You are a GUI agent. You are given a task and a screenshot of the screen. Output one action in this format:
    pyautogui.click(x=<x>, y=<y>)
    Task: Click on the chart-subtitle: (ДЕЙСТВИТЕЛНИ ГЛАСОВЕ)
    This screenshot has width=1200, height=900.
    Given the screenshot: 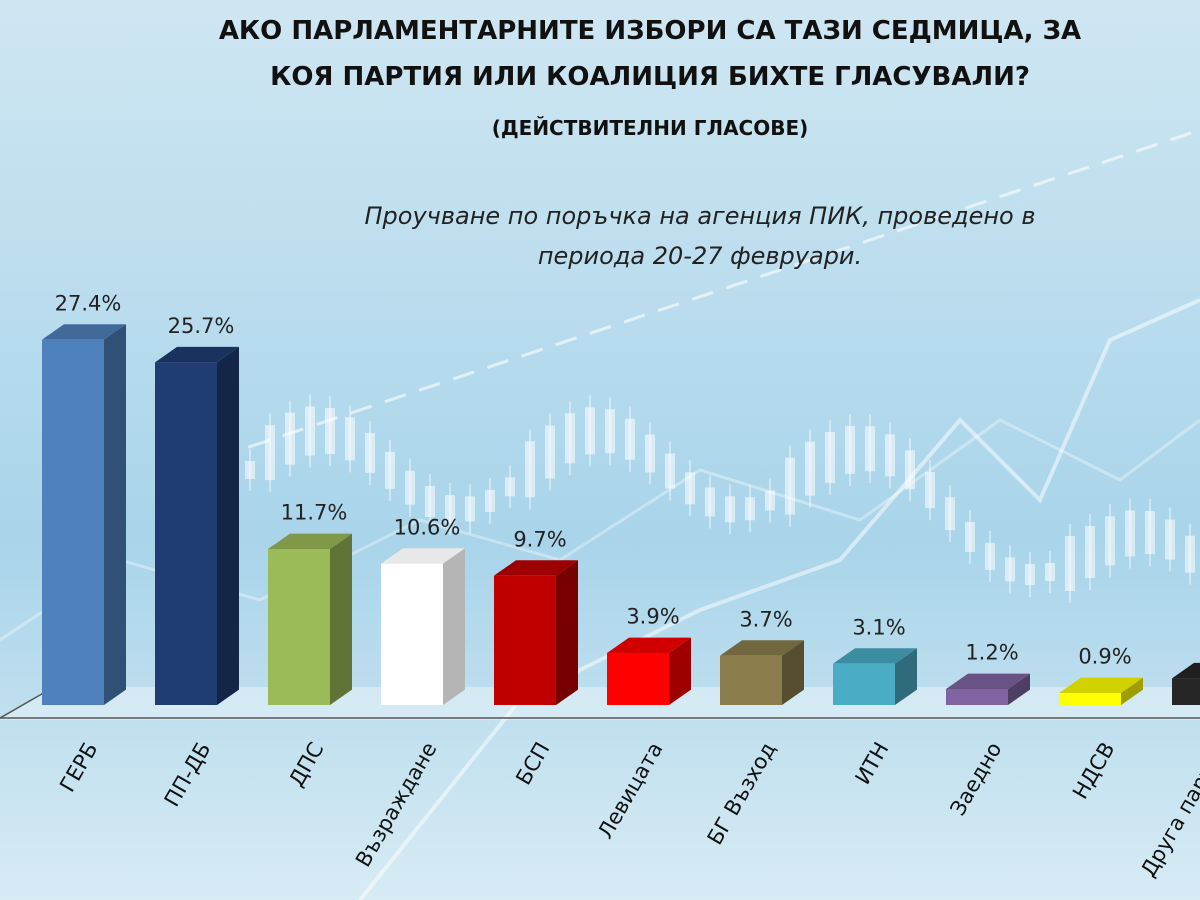 What is the action you would take?
    pyautogui.click(x=650, y=128)
    